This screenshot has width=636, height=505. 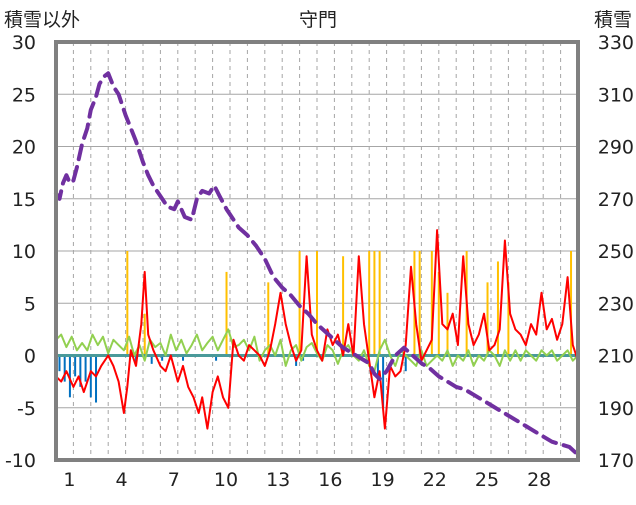 I want to click on snowfall_change-line, so click(x=317, y=350).